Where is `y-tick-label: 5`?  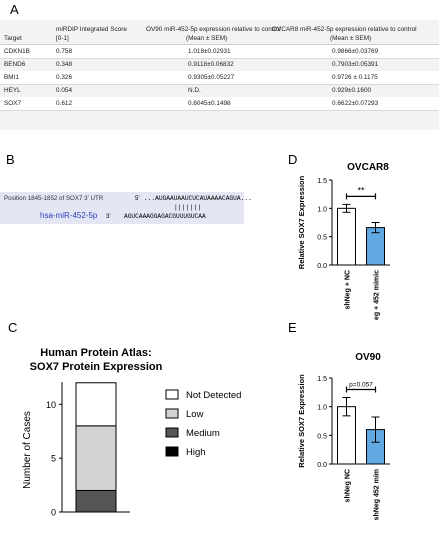 y-tick-label: 5 is located at coordinates (53, 459).